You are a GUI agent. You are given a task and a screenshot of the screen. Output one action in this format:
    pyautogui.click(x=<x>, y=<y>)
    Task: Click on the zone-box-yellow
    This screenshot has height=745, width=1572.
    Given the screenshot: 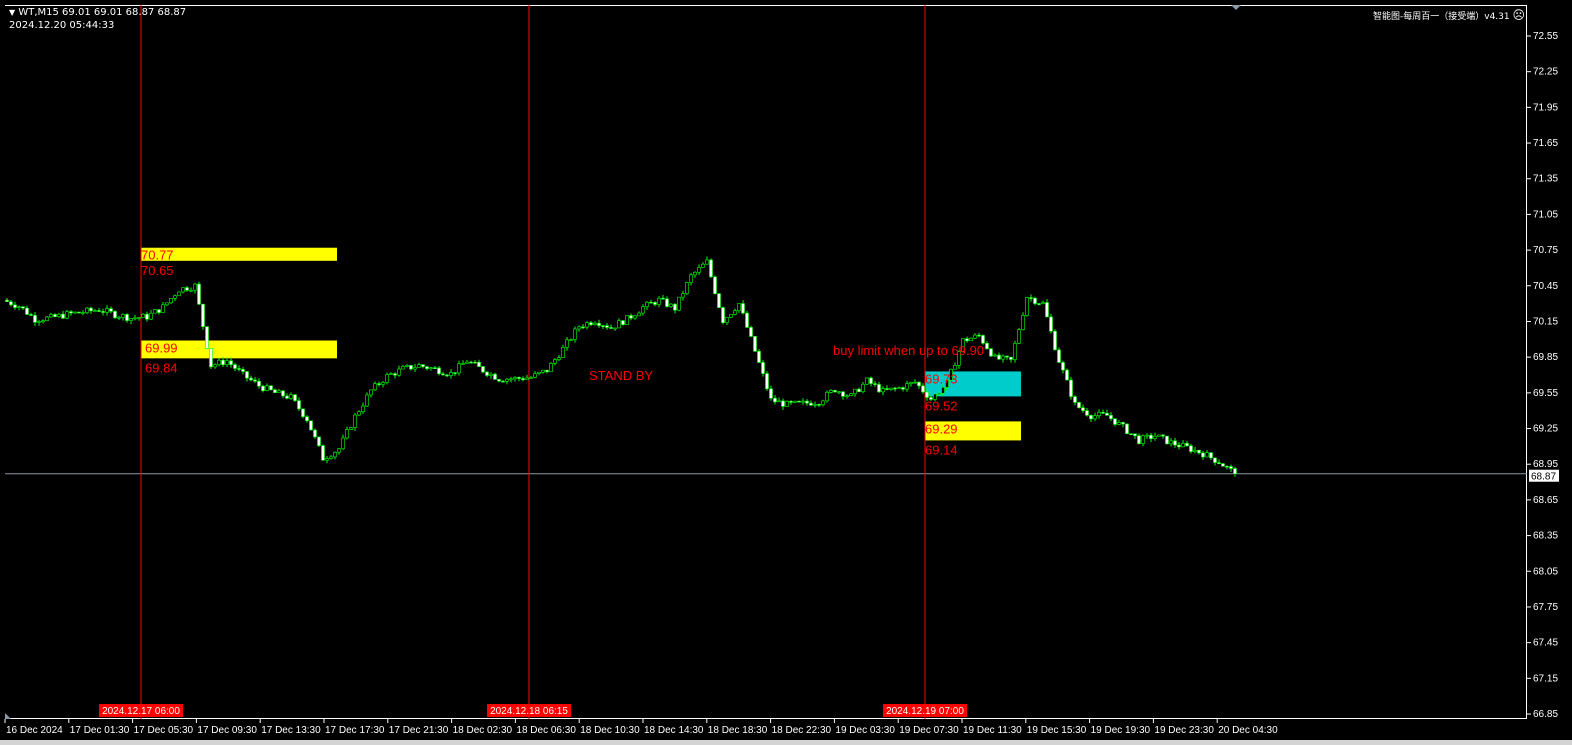 What is the action you would take?
    pyautogui.click(x=973, y=431)
    